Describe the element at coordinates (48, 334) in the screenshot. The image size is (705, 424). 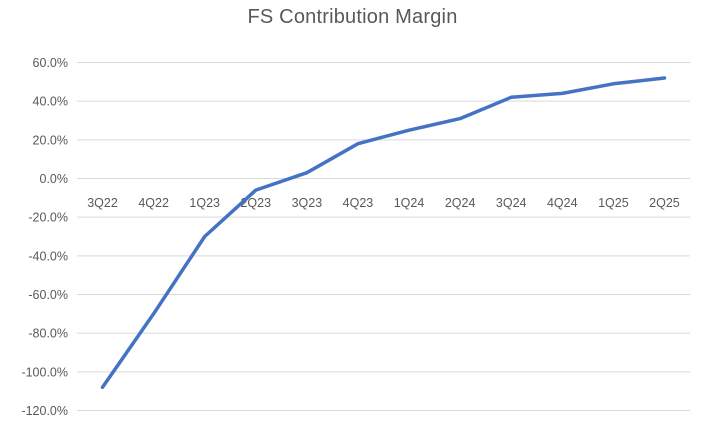
I see `y-tick-label: -80.0%` at that location.